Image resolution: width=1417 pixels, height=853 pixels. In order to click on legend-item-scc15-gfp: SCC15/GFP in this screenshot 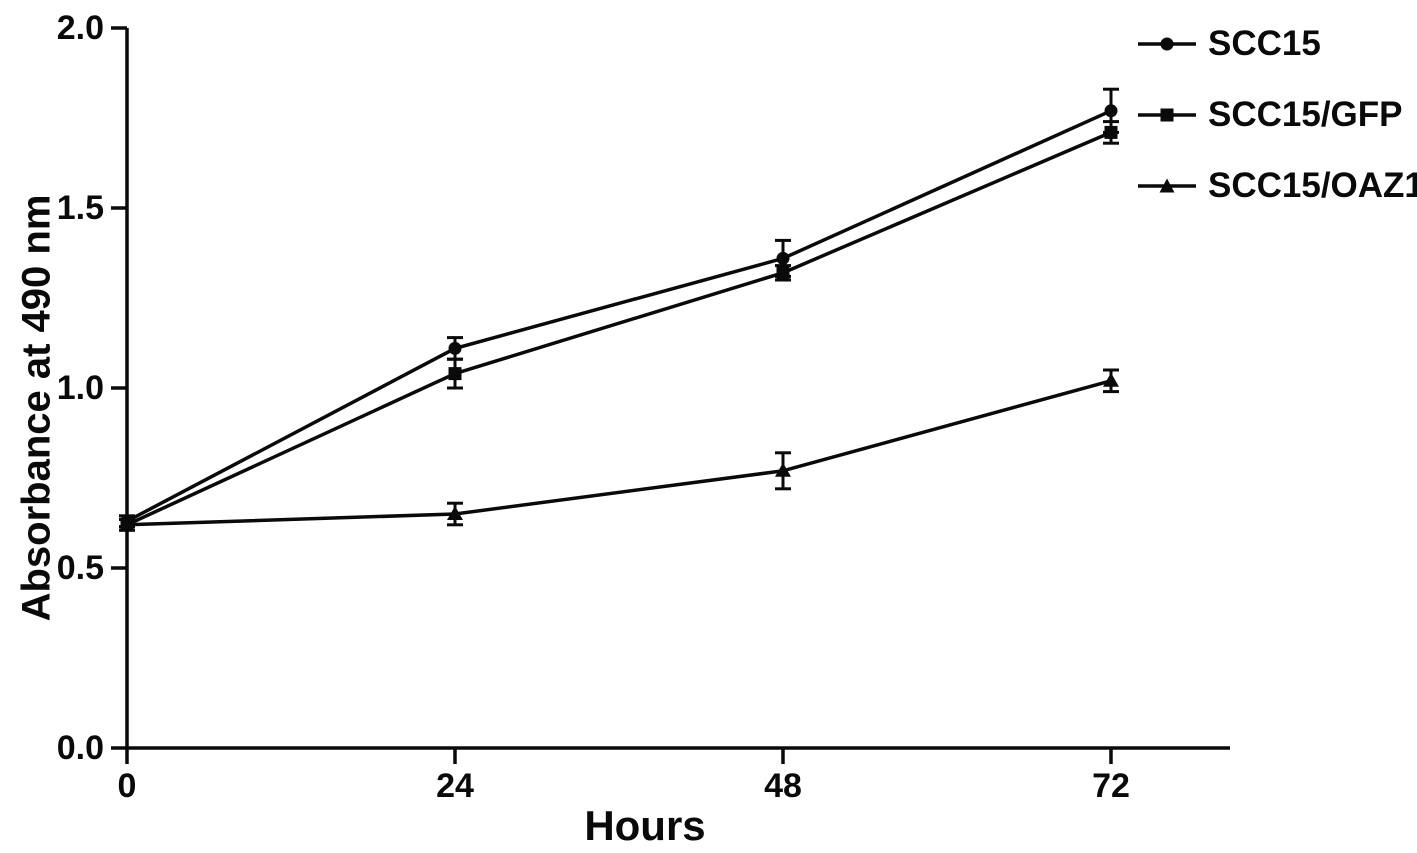, I will do `click(1270, 115)`.